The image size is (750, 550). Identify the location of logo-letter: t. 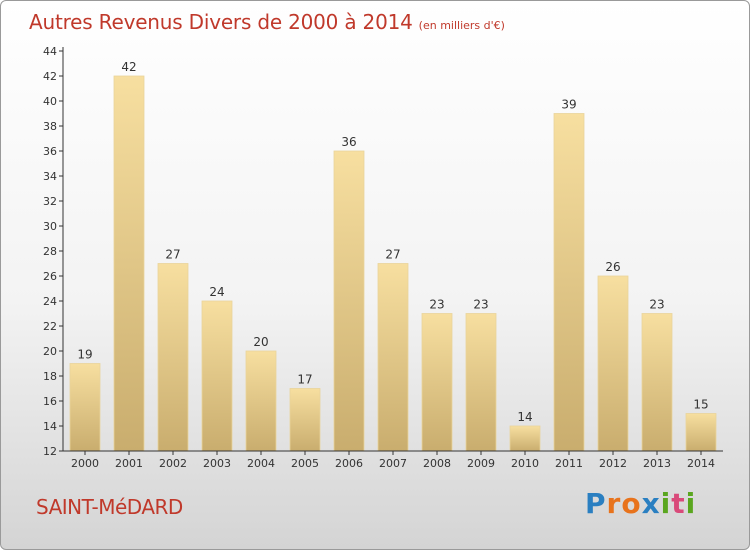
(678, 503).